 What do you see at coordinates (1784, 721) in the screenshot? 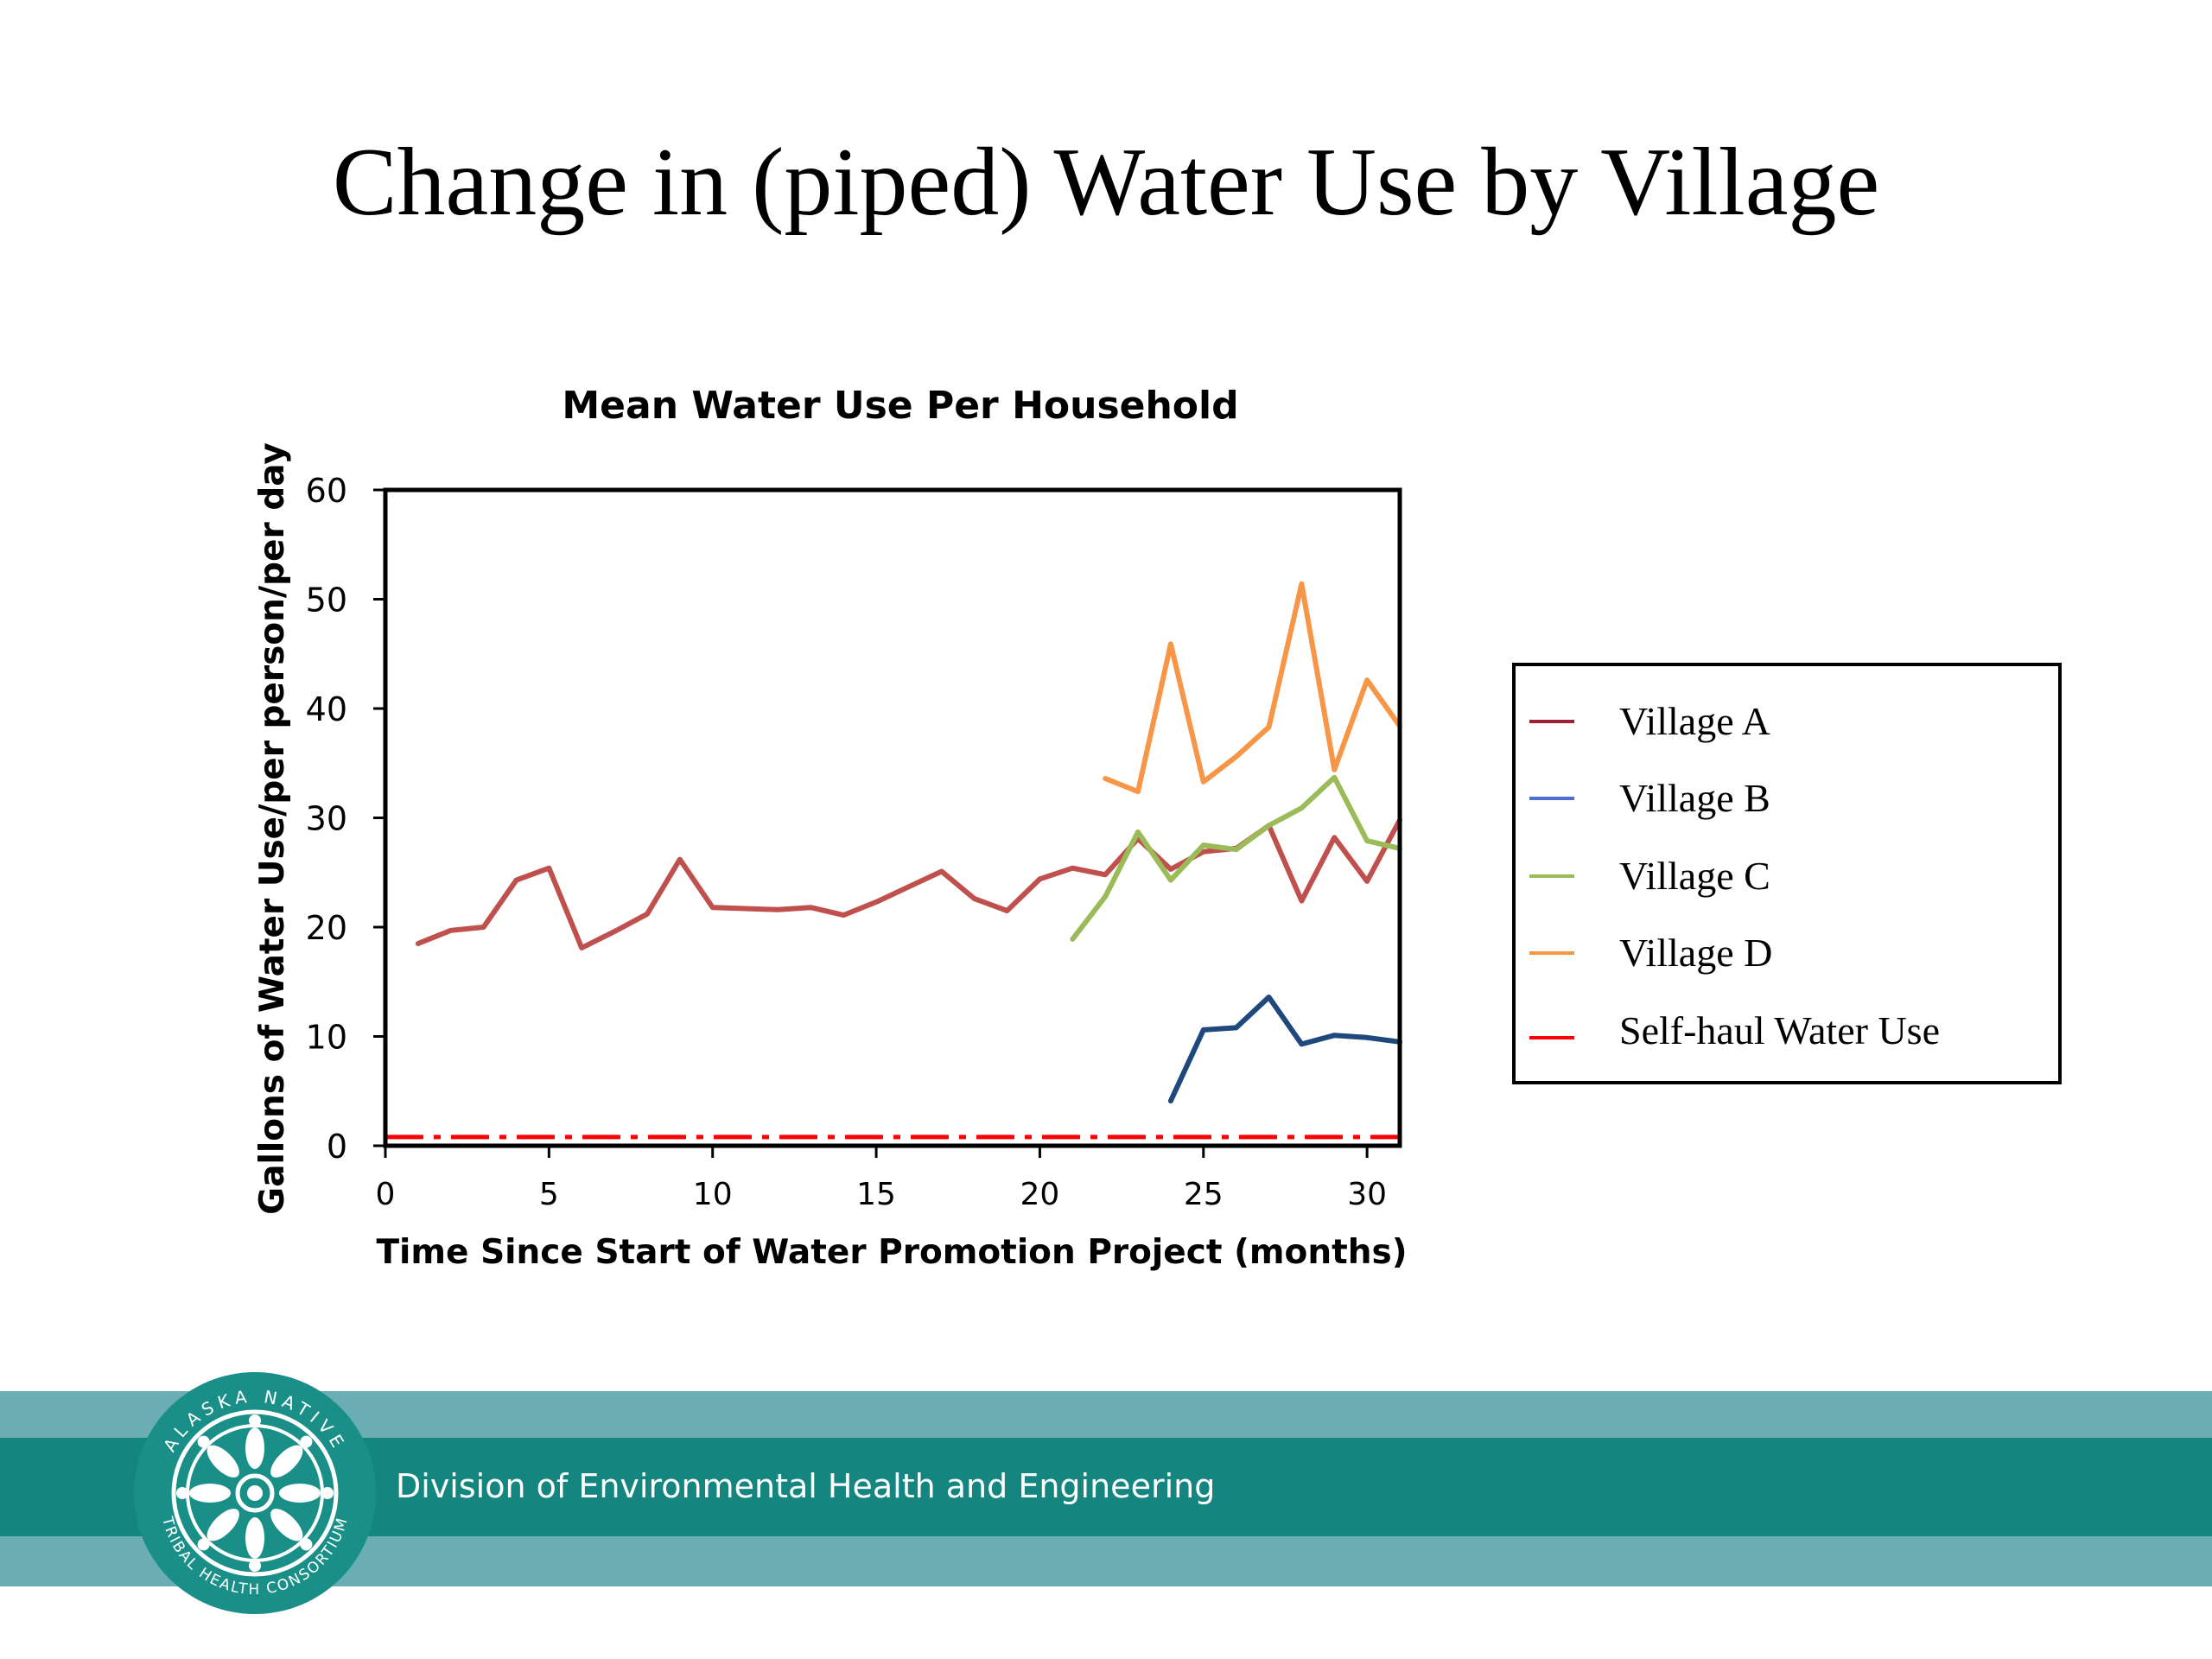
I see `legend-item-village-a: Village A` at bounding box center [1784, 721].